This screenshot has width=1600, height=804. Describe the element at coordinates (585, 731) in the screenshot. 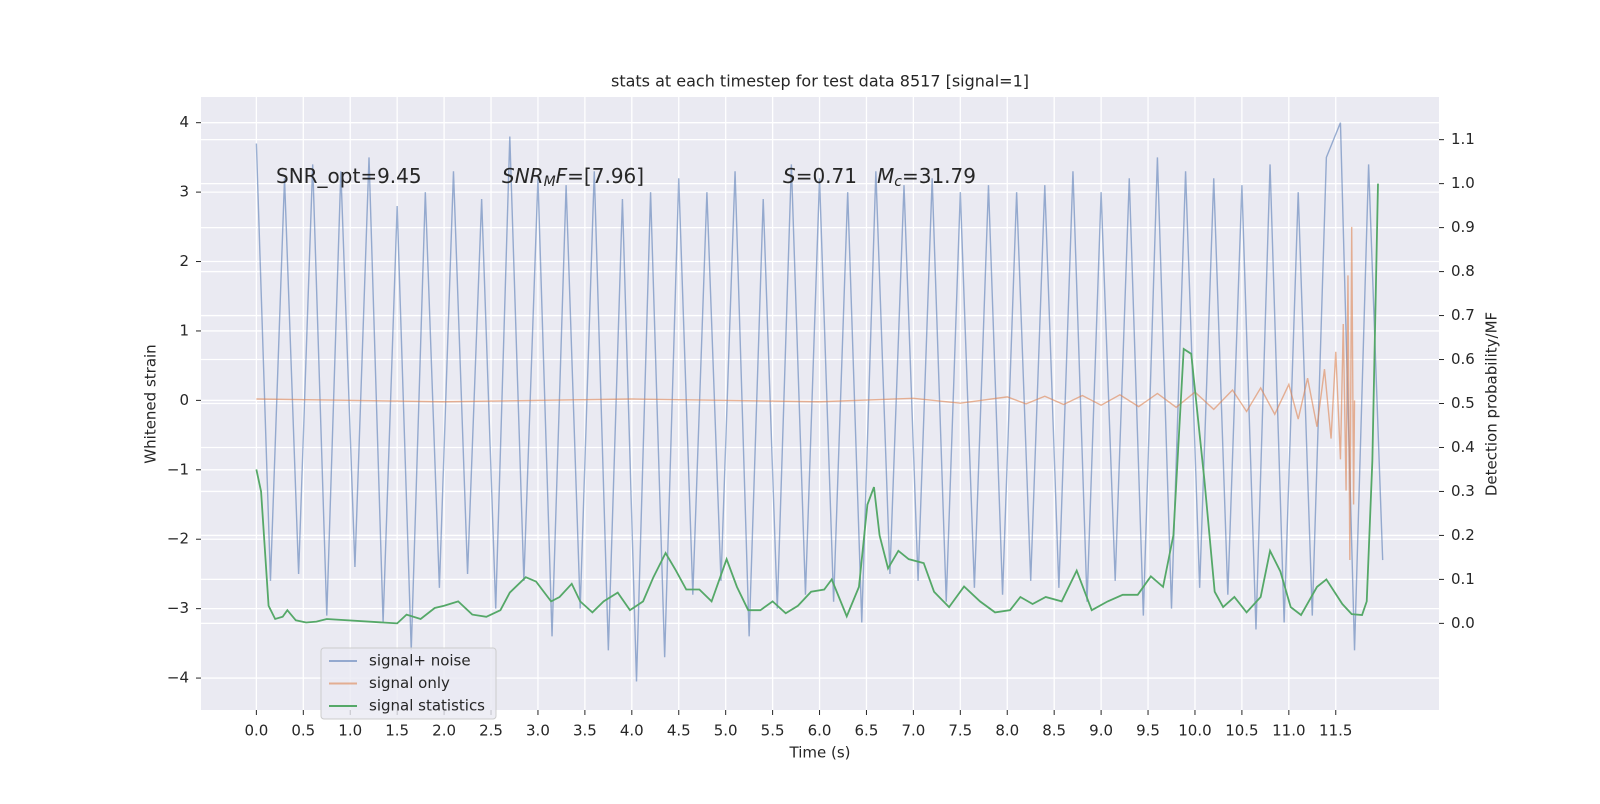

I see `x-tick-label: 3.5` at that location.